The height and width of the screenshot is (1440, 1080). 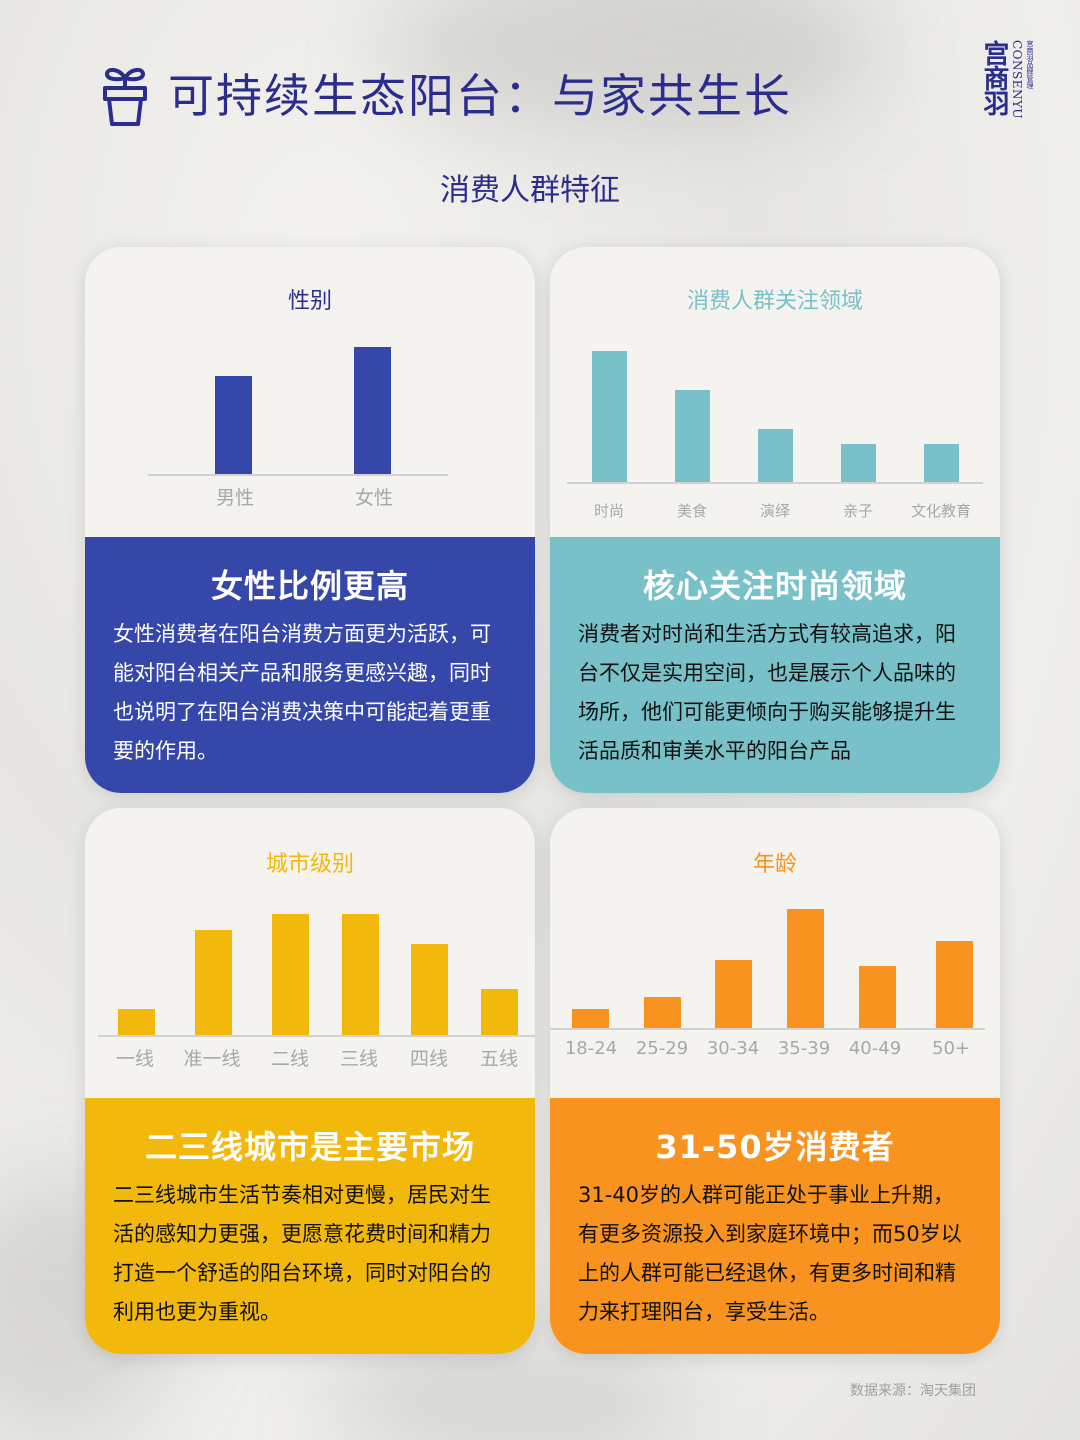 I want to click on bar-fashion, so click(x=609, y=416).